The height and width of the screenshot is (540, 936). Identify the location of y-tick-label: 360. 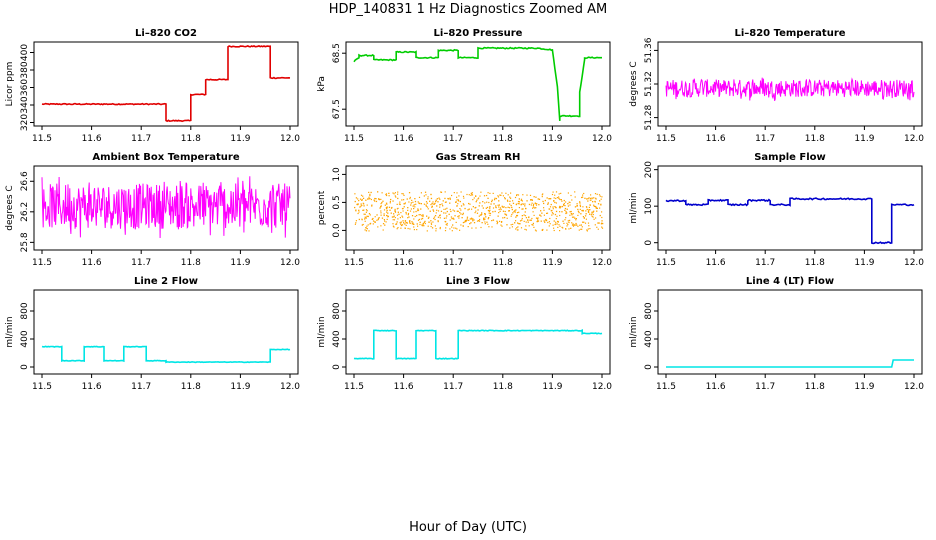
(25, 87).